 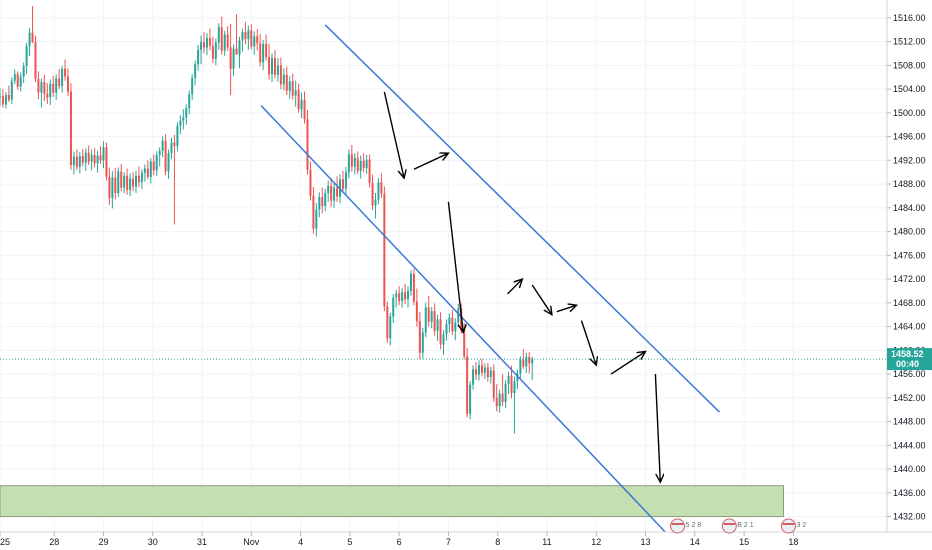 What do you see at coordinates (788, 524) in the screenshot?
I see `flag-stripe` at bounding box center [788, 524].